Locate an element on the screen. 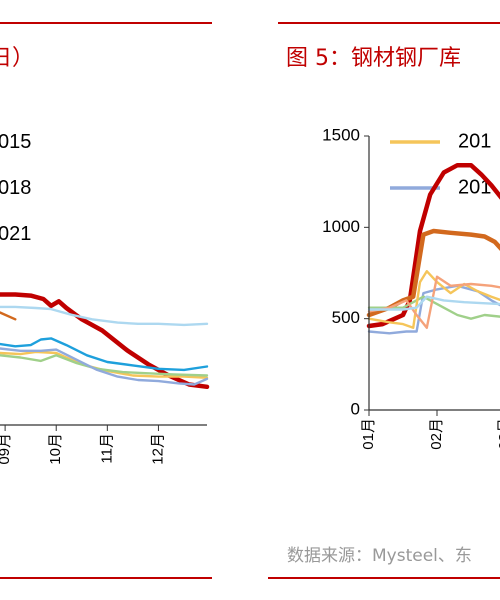 The height and width of the screenshot is (600, 500). left-series-lines is located at coordinates (105, 341).